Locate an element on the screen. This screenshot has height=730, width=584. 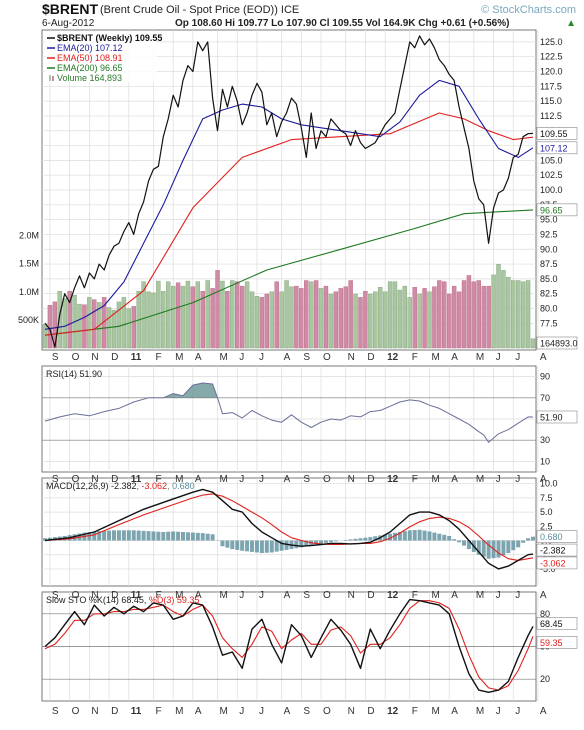
chart-date: 6-Aug-2012 is located at coordinates (68, 23).